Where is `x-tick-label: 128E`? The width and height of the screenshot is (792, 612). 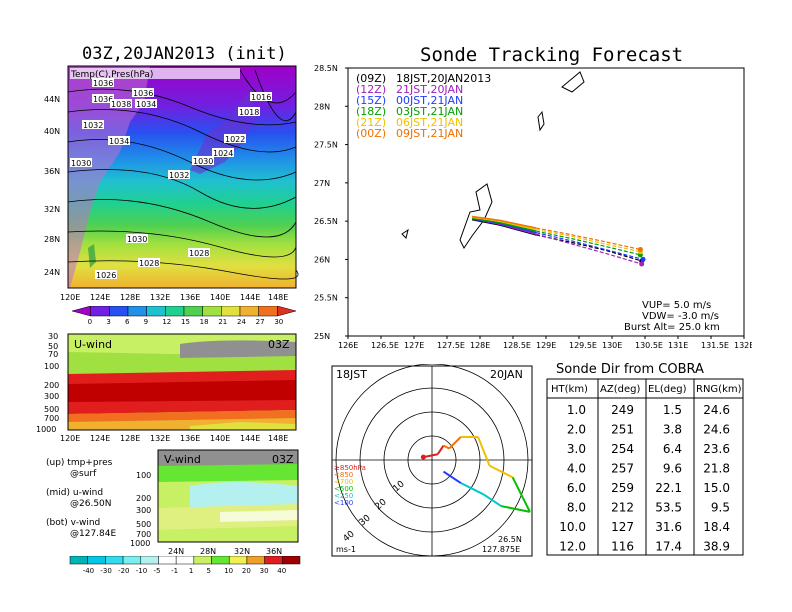 x-tick-label: 128E is located at coordinates (480, 345).